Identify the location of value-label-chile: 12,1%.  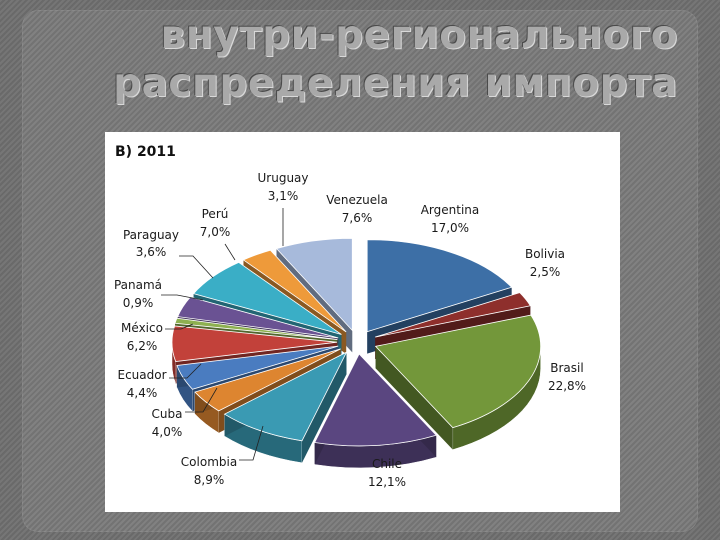
(387, 482).